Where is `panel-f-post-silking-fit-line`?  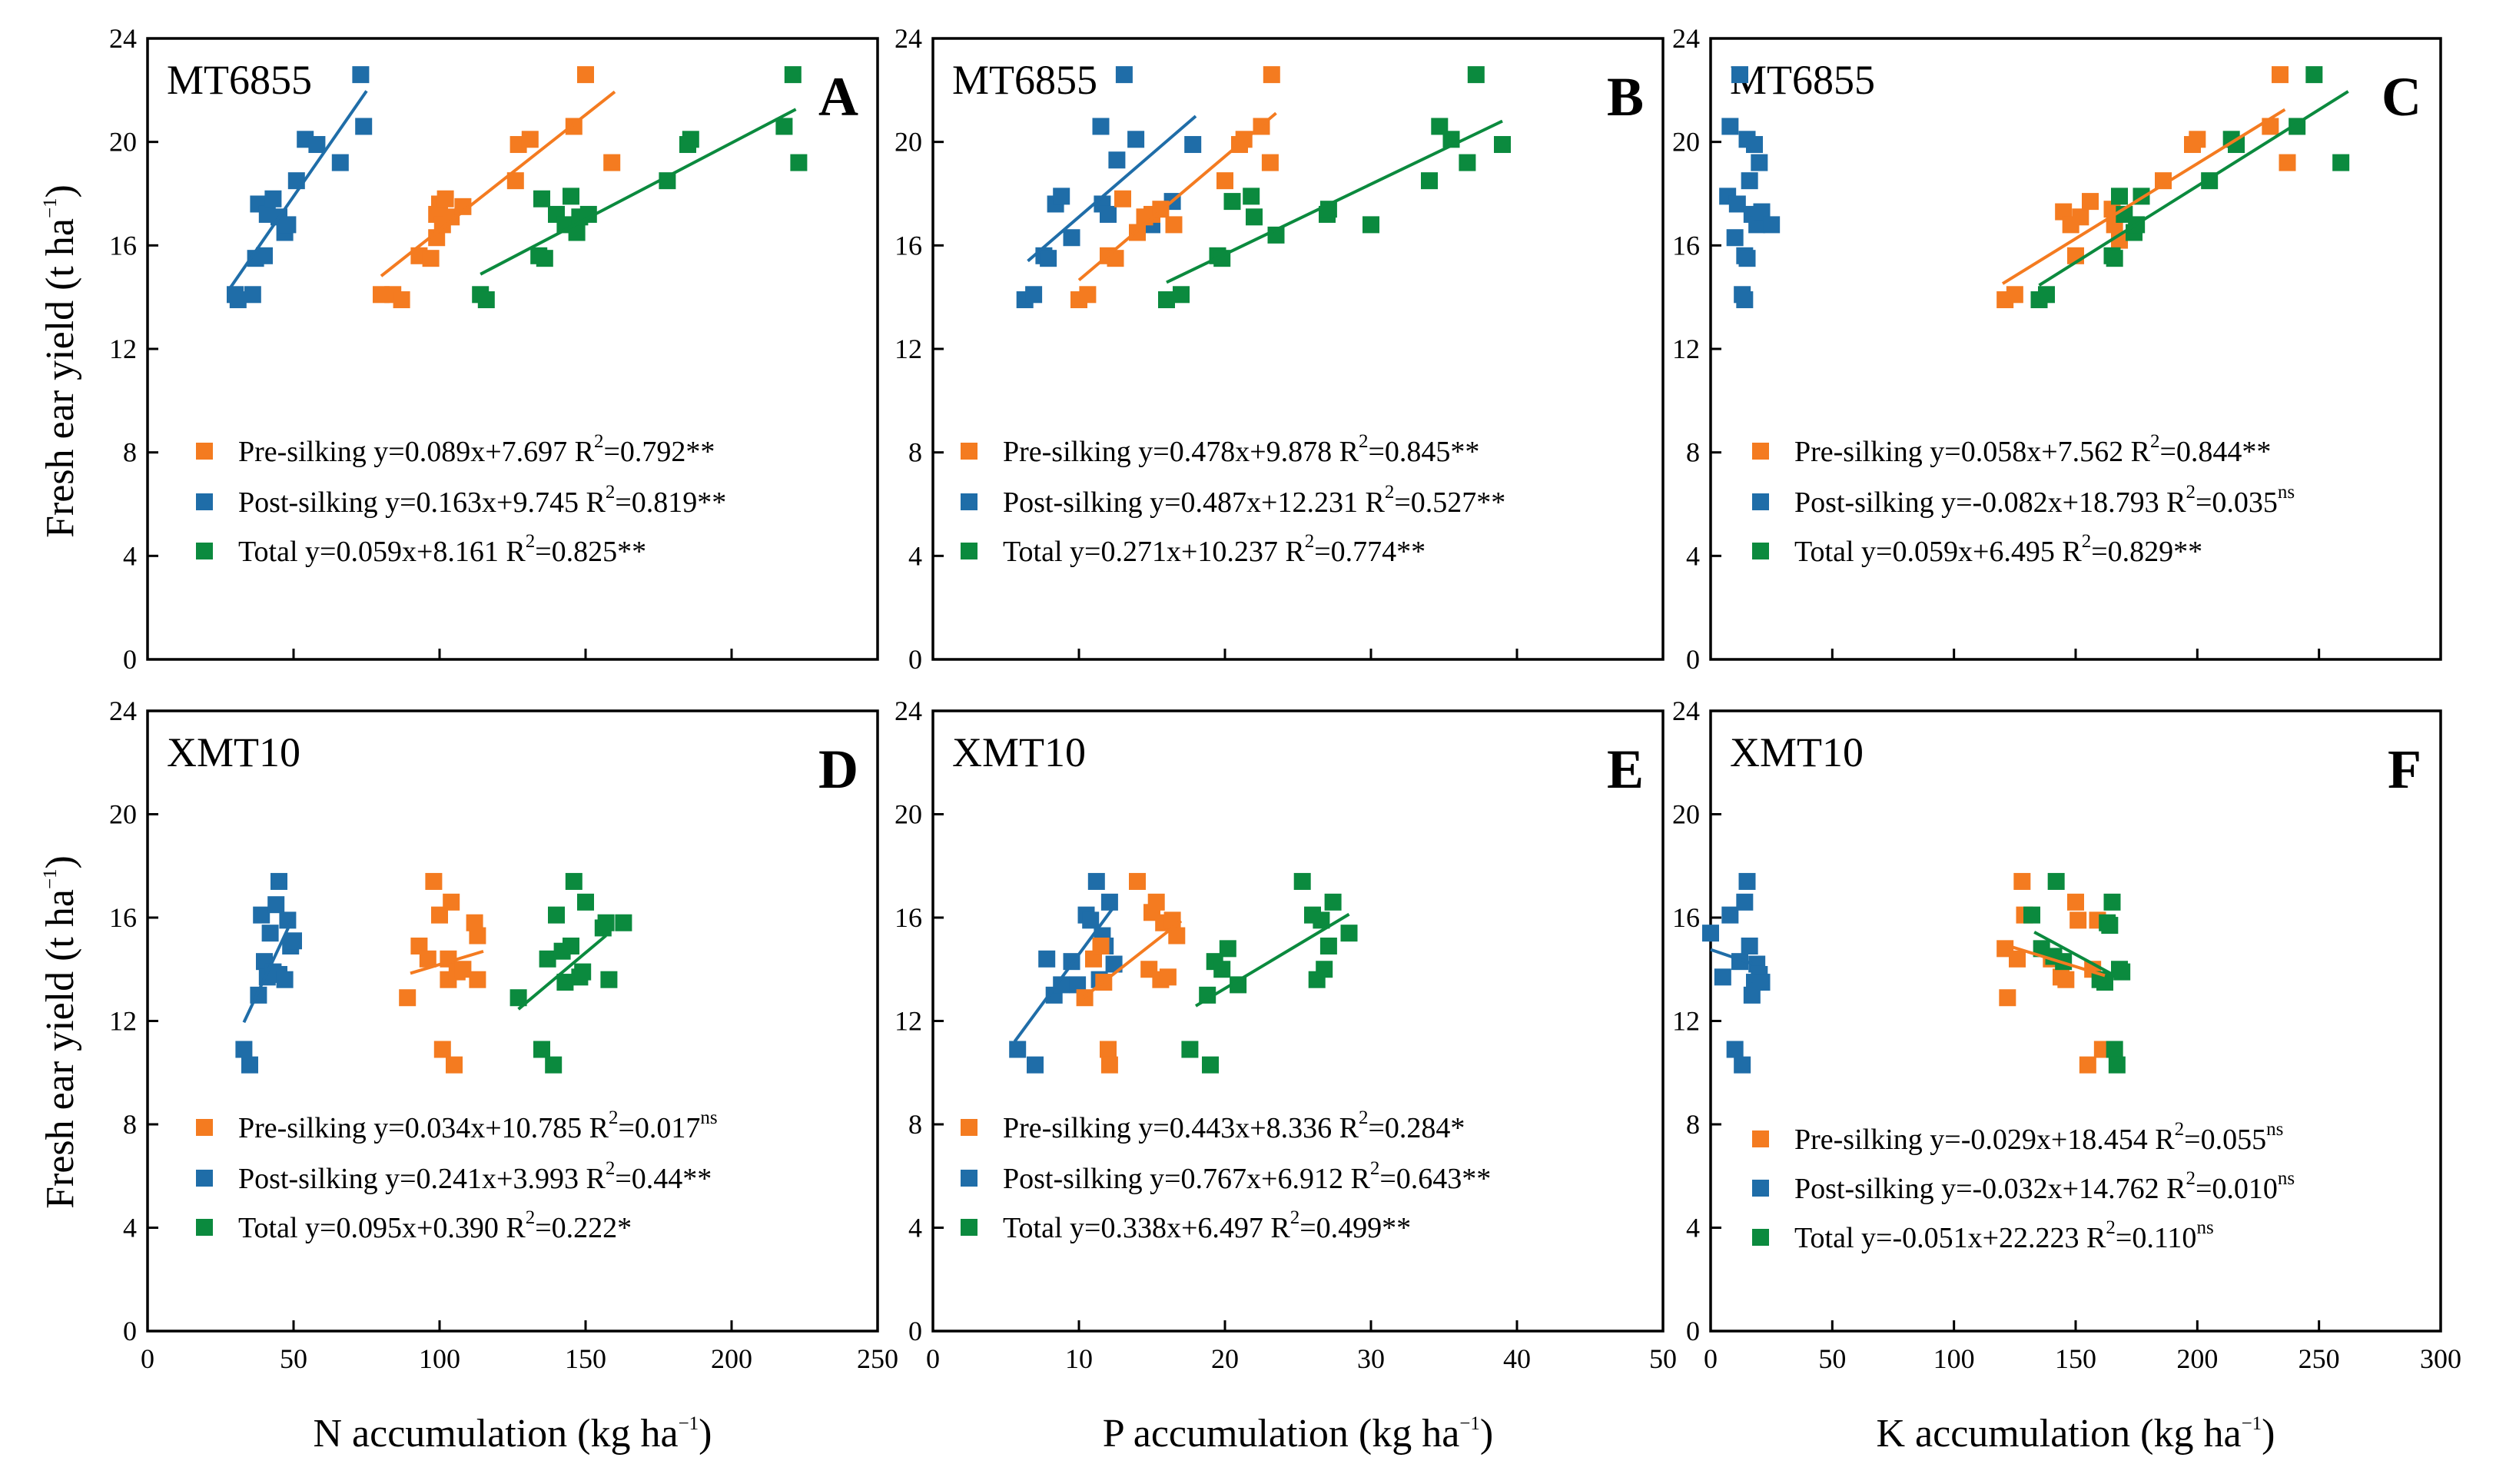 panel-f-post-silking-fit-line is located at coordinates (1731, 956).